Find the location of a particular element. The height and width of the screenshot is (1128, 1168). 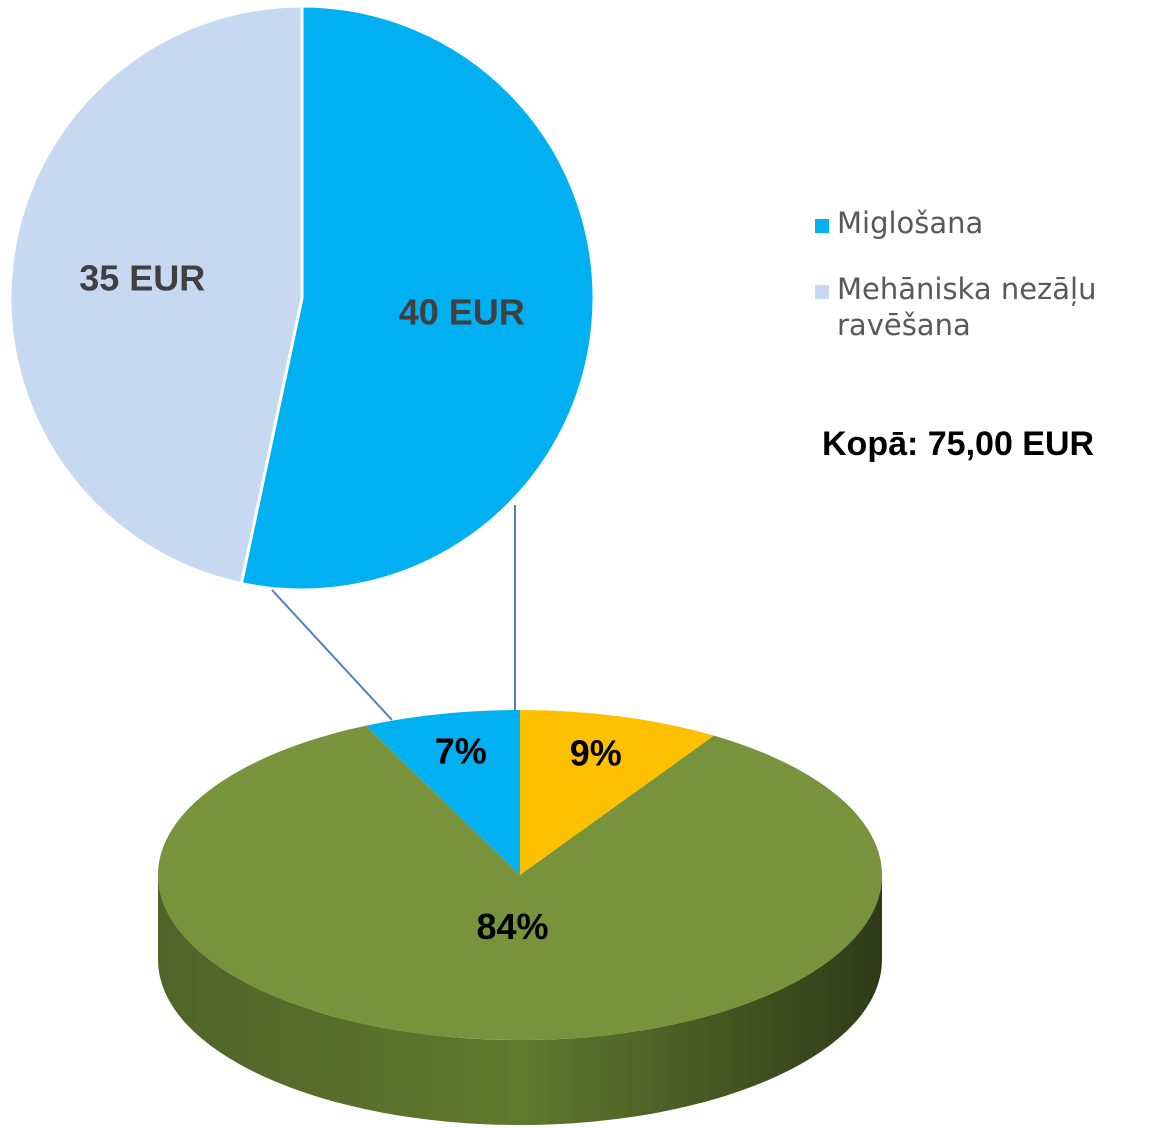

data-label: 35 EUR is located at coordinates (142, 278).